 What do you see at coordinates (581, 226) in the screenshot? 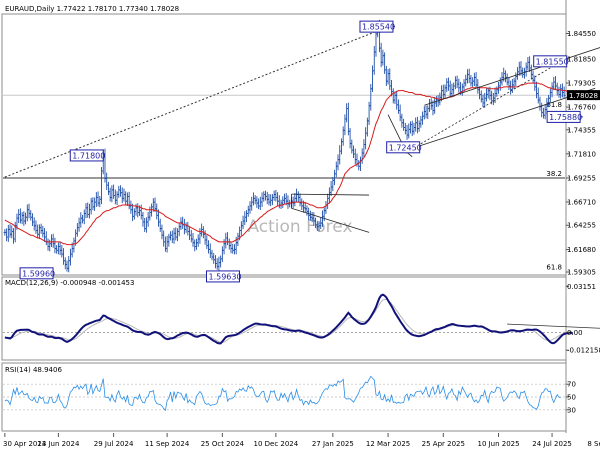
I see `y-tick-label: 1.64255` at bounding box center [581, 226].